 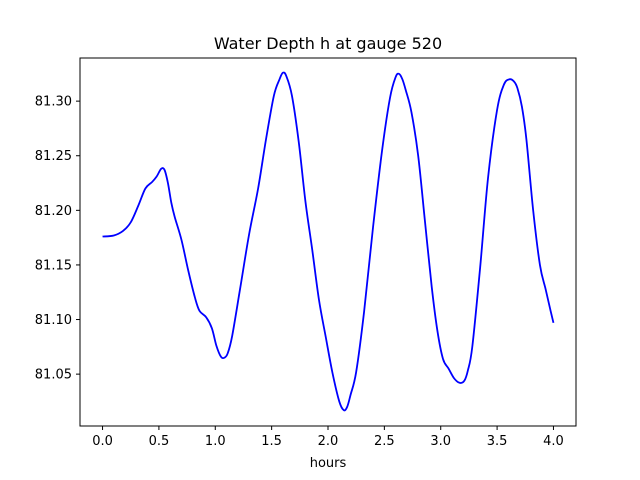 What do you see at coordinates (497, 441) in the screenshot?
I see `x-tick-label: 3.5` at bounding box center [497, 441].